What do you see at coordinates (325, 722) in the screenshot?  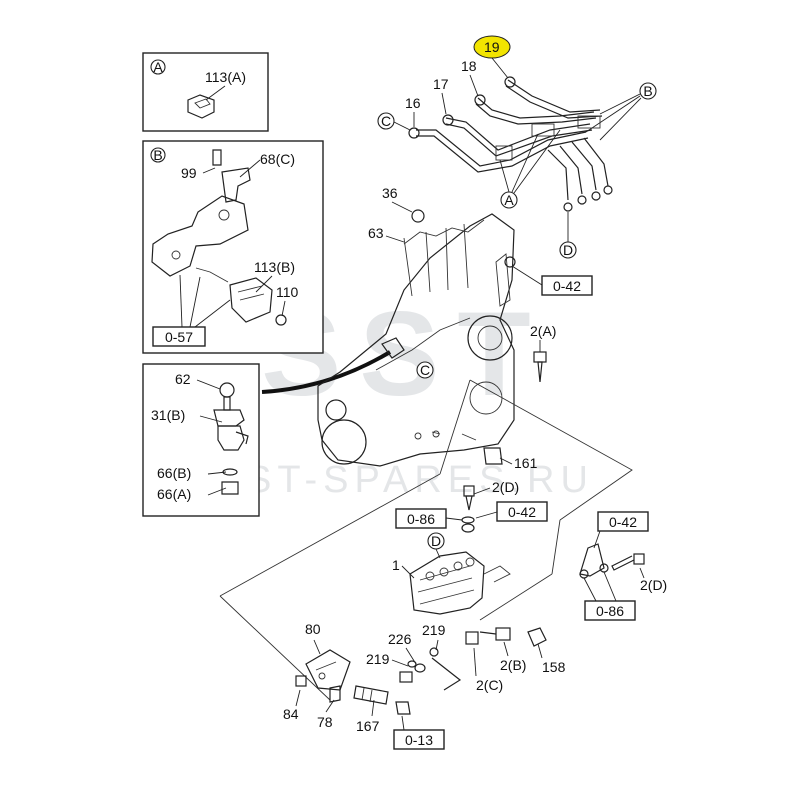 I see `callout-78: 78` at bounding box center [325, 722].